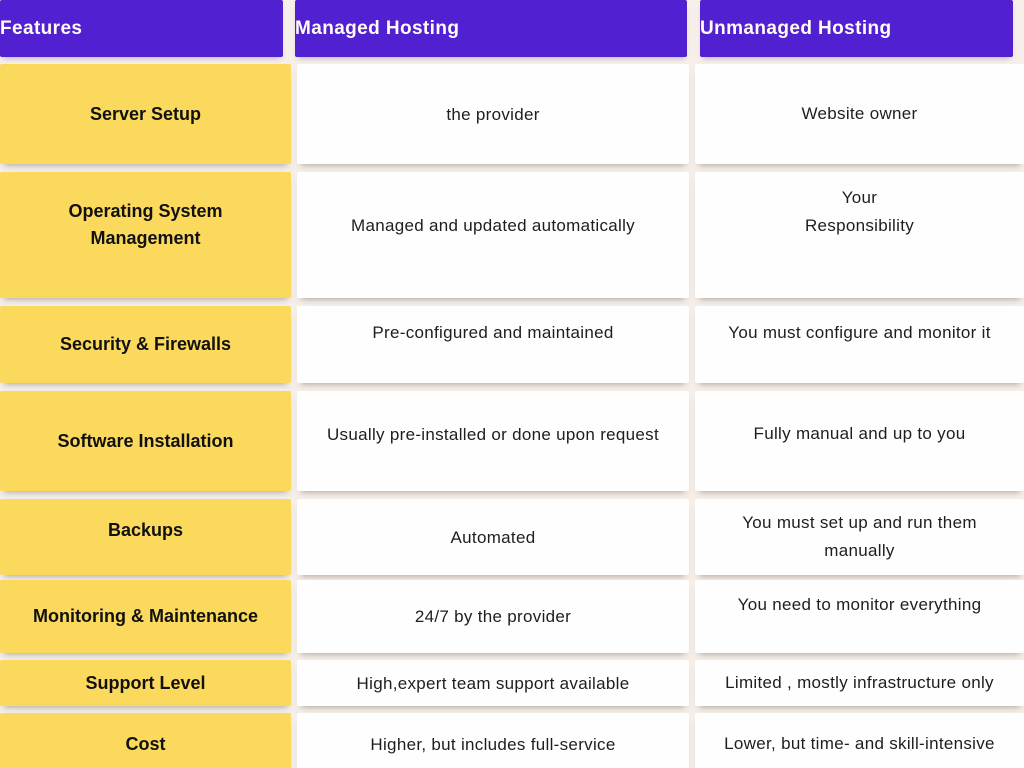 The height and width of the screenshot is (768, 1024). I want to click on unmanaged-value: You need to monitor everything, so click(859, 604).